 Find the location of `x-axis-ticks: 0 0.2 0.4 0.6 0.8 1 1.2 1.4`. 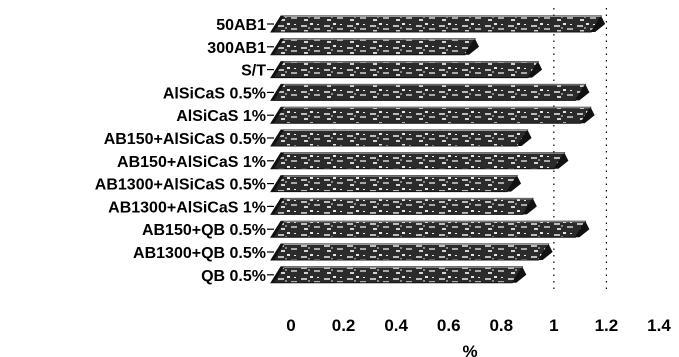

x-axis-ticks: 0 0.2 0.4 0.6 0.8 1 1.2 1.4 is located at coordinates (478, 325).